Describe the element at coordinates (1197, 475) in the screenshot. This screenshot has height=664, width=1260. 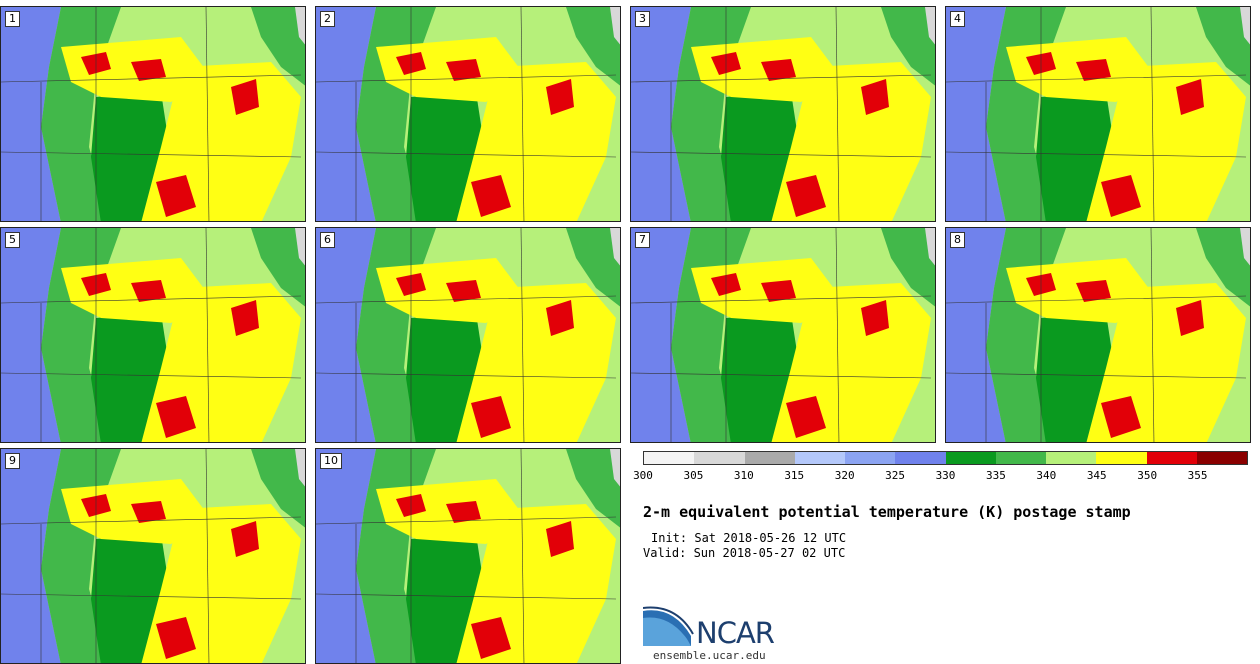
I see `colorbar-tick-label: 355` at that location.